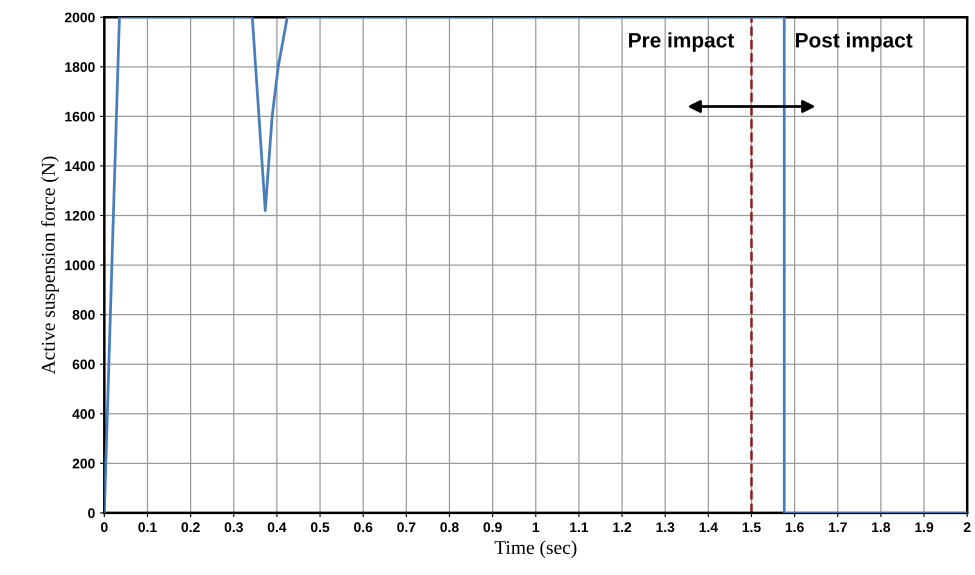 Image resolution: width=975 pixels, height=575 pixels. What do you see at coordinates (79, 17) in the screenshot?
I see `y-tick-label: 2000` at bounding box center [79, 17].